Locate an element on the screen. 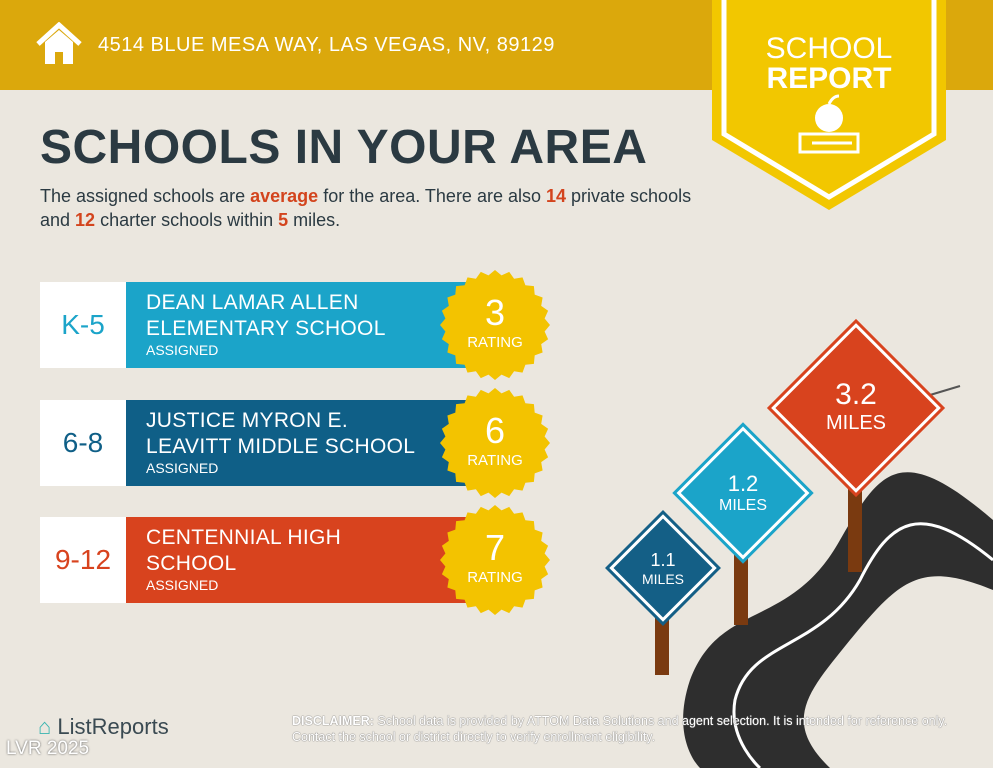 Image resolution: width=993 pixels, height=768 pixels. badge-line2: REPORT is located at coordinates (829, 78).